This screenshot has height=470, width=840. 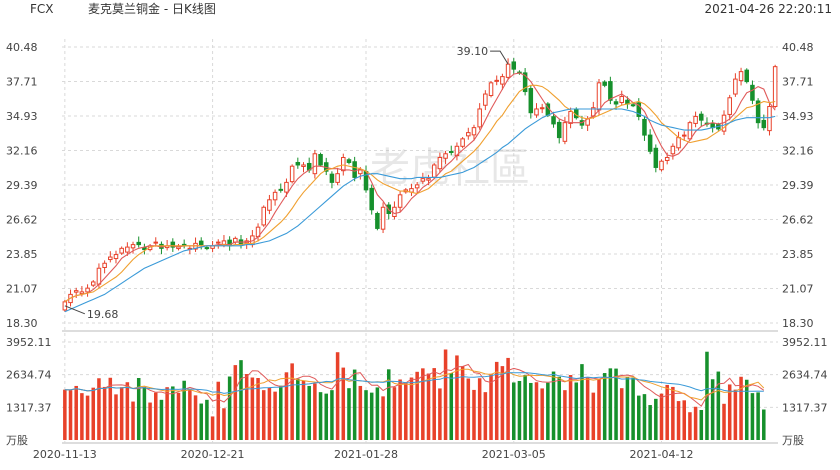 I want to click on price-tick-right: 34.93, so click(x=798, y=116).